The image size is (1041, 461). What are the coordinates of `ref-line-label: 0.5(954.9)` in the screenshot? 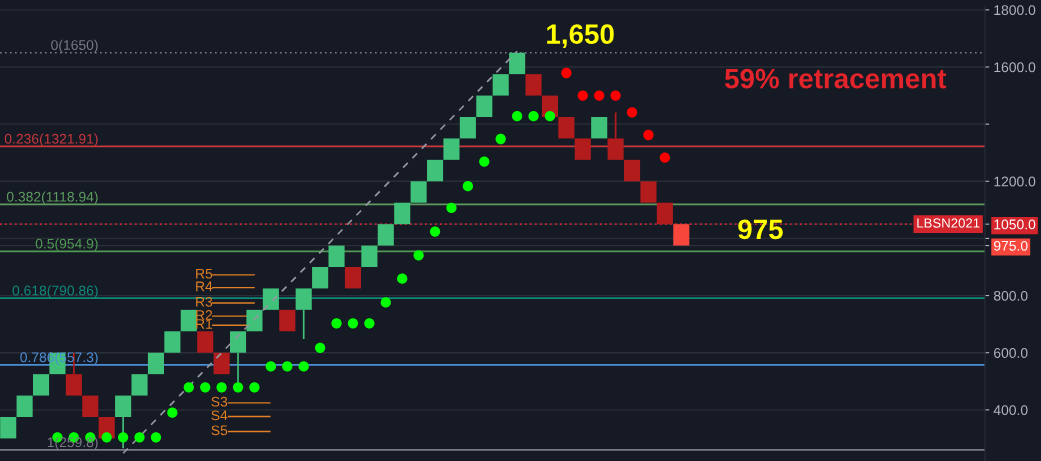 It's located at (66, 245).